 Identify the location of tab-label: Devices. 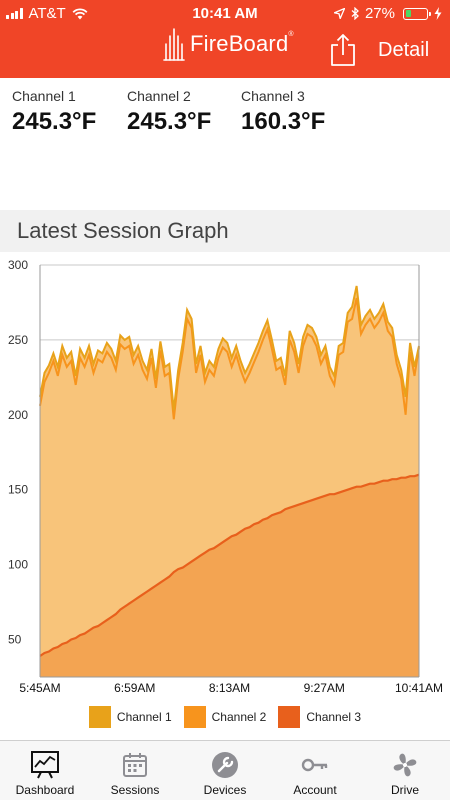
(225, 790).